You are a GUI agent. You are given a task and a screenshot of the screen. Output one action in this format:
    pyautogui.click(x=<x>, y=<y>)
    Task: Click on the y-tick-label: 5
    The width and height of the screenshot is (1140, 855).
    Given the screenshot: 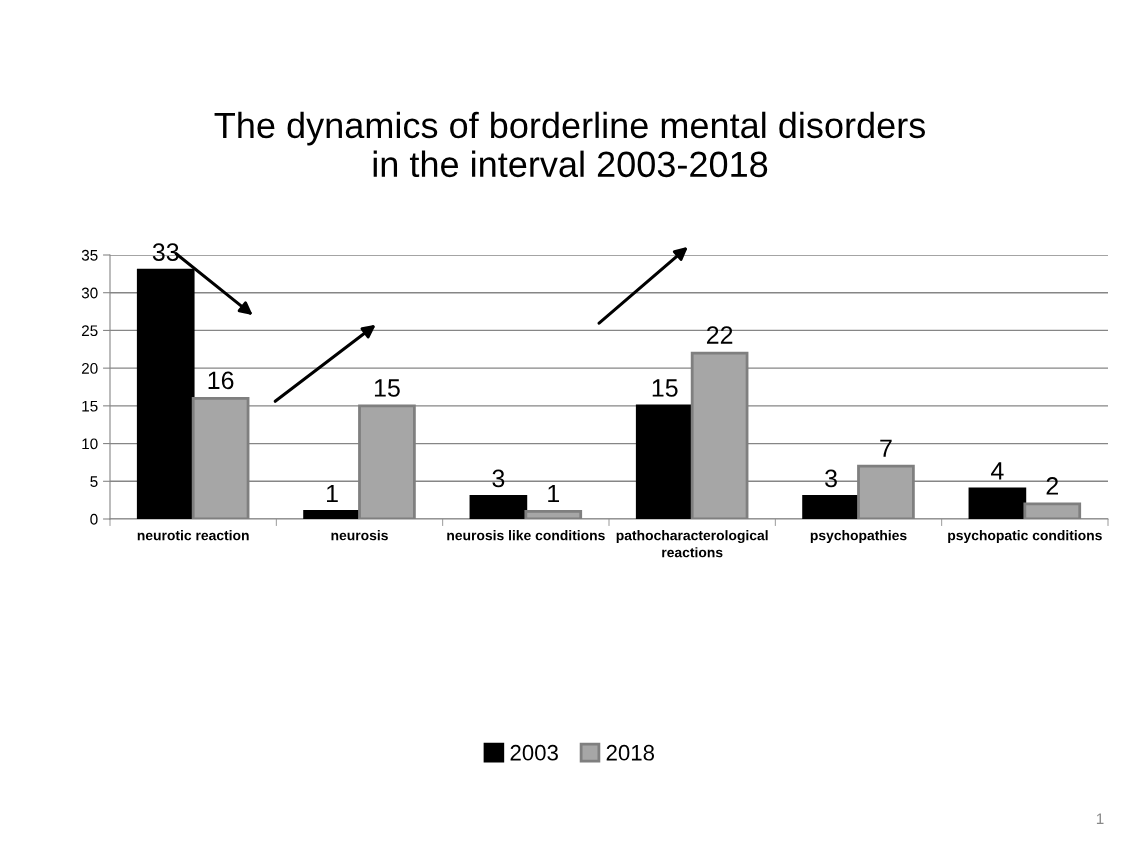 What is the action you would take?
    pyautogui.click(x=94, y=481)
    